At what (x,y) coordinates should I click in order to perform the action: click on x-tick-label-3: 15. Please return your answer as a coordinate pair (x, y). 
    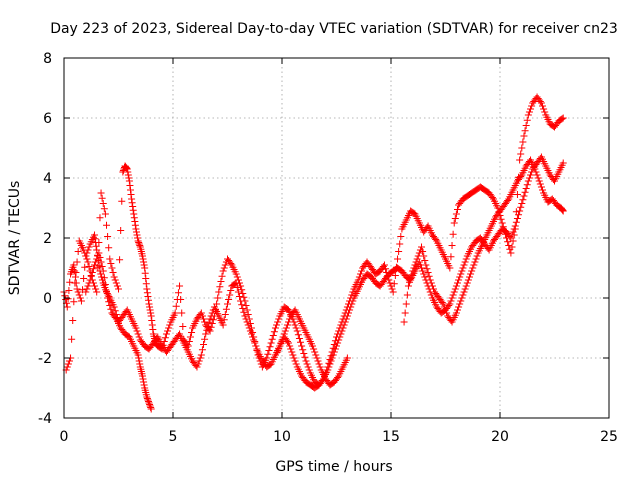
    Looking at the image, I should click on (391, 437).